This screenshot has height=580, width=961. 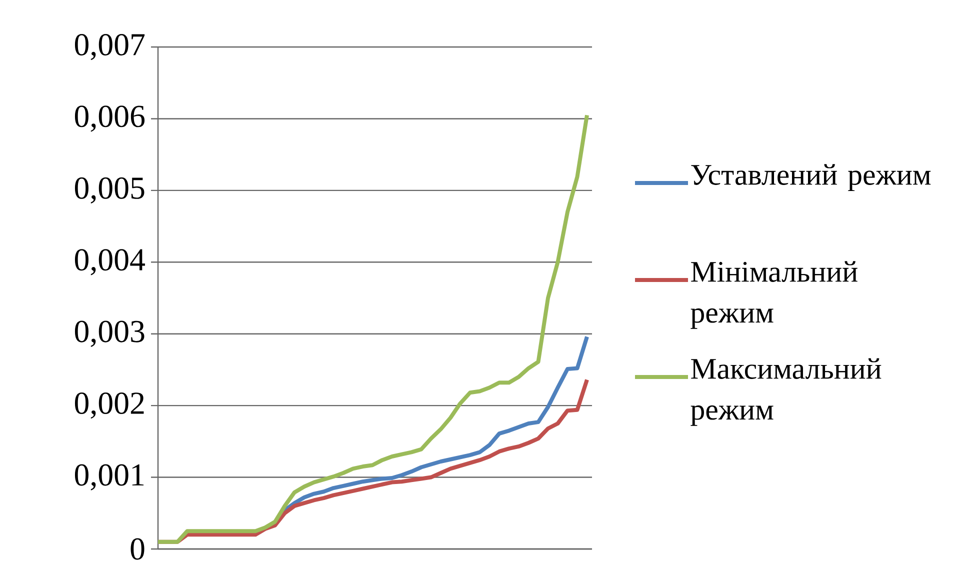 I want to click on y-tick-label: 0,005, so click(x=109, y=190).